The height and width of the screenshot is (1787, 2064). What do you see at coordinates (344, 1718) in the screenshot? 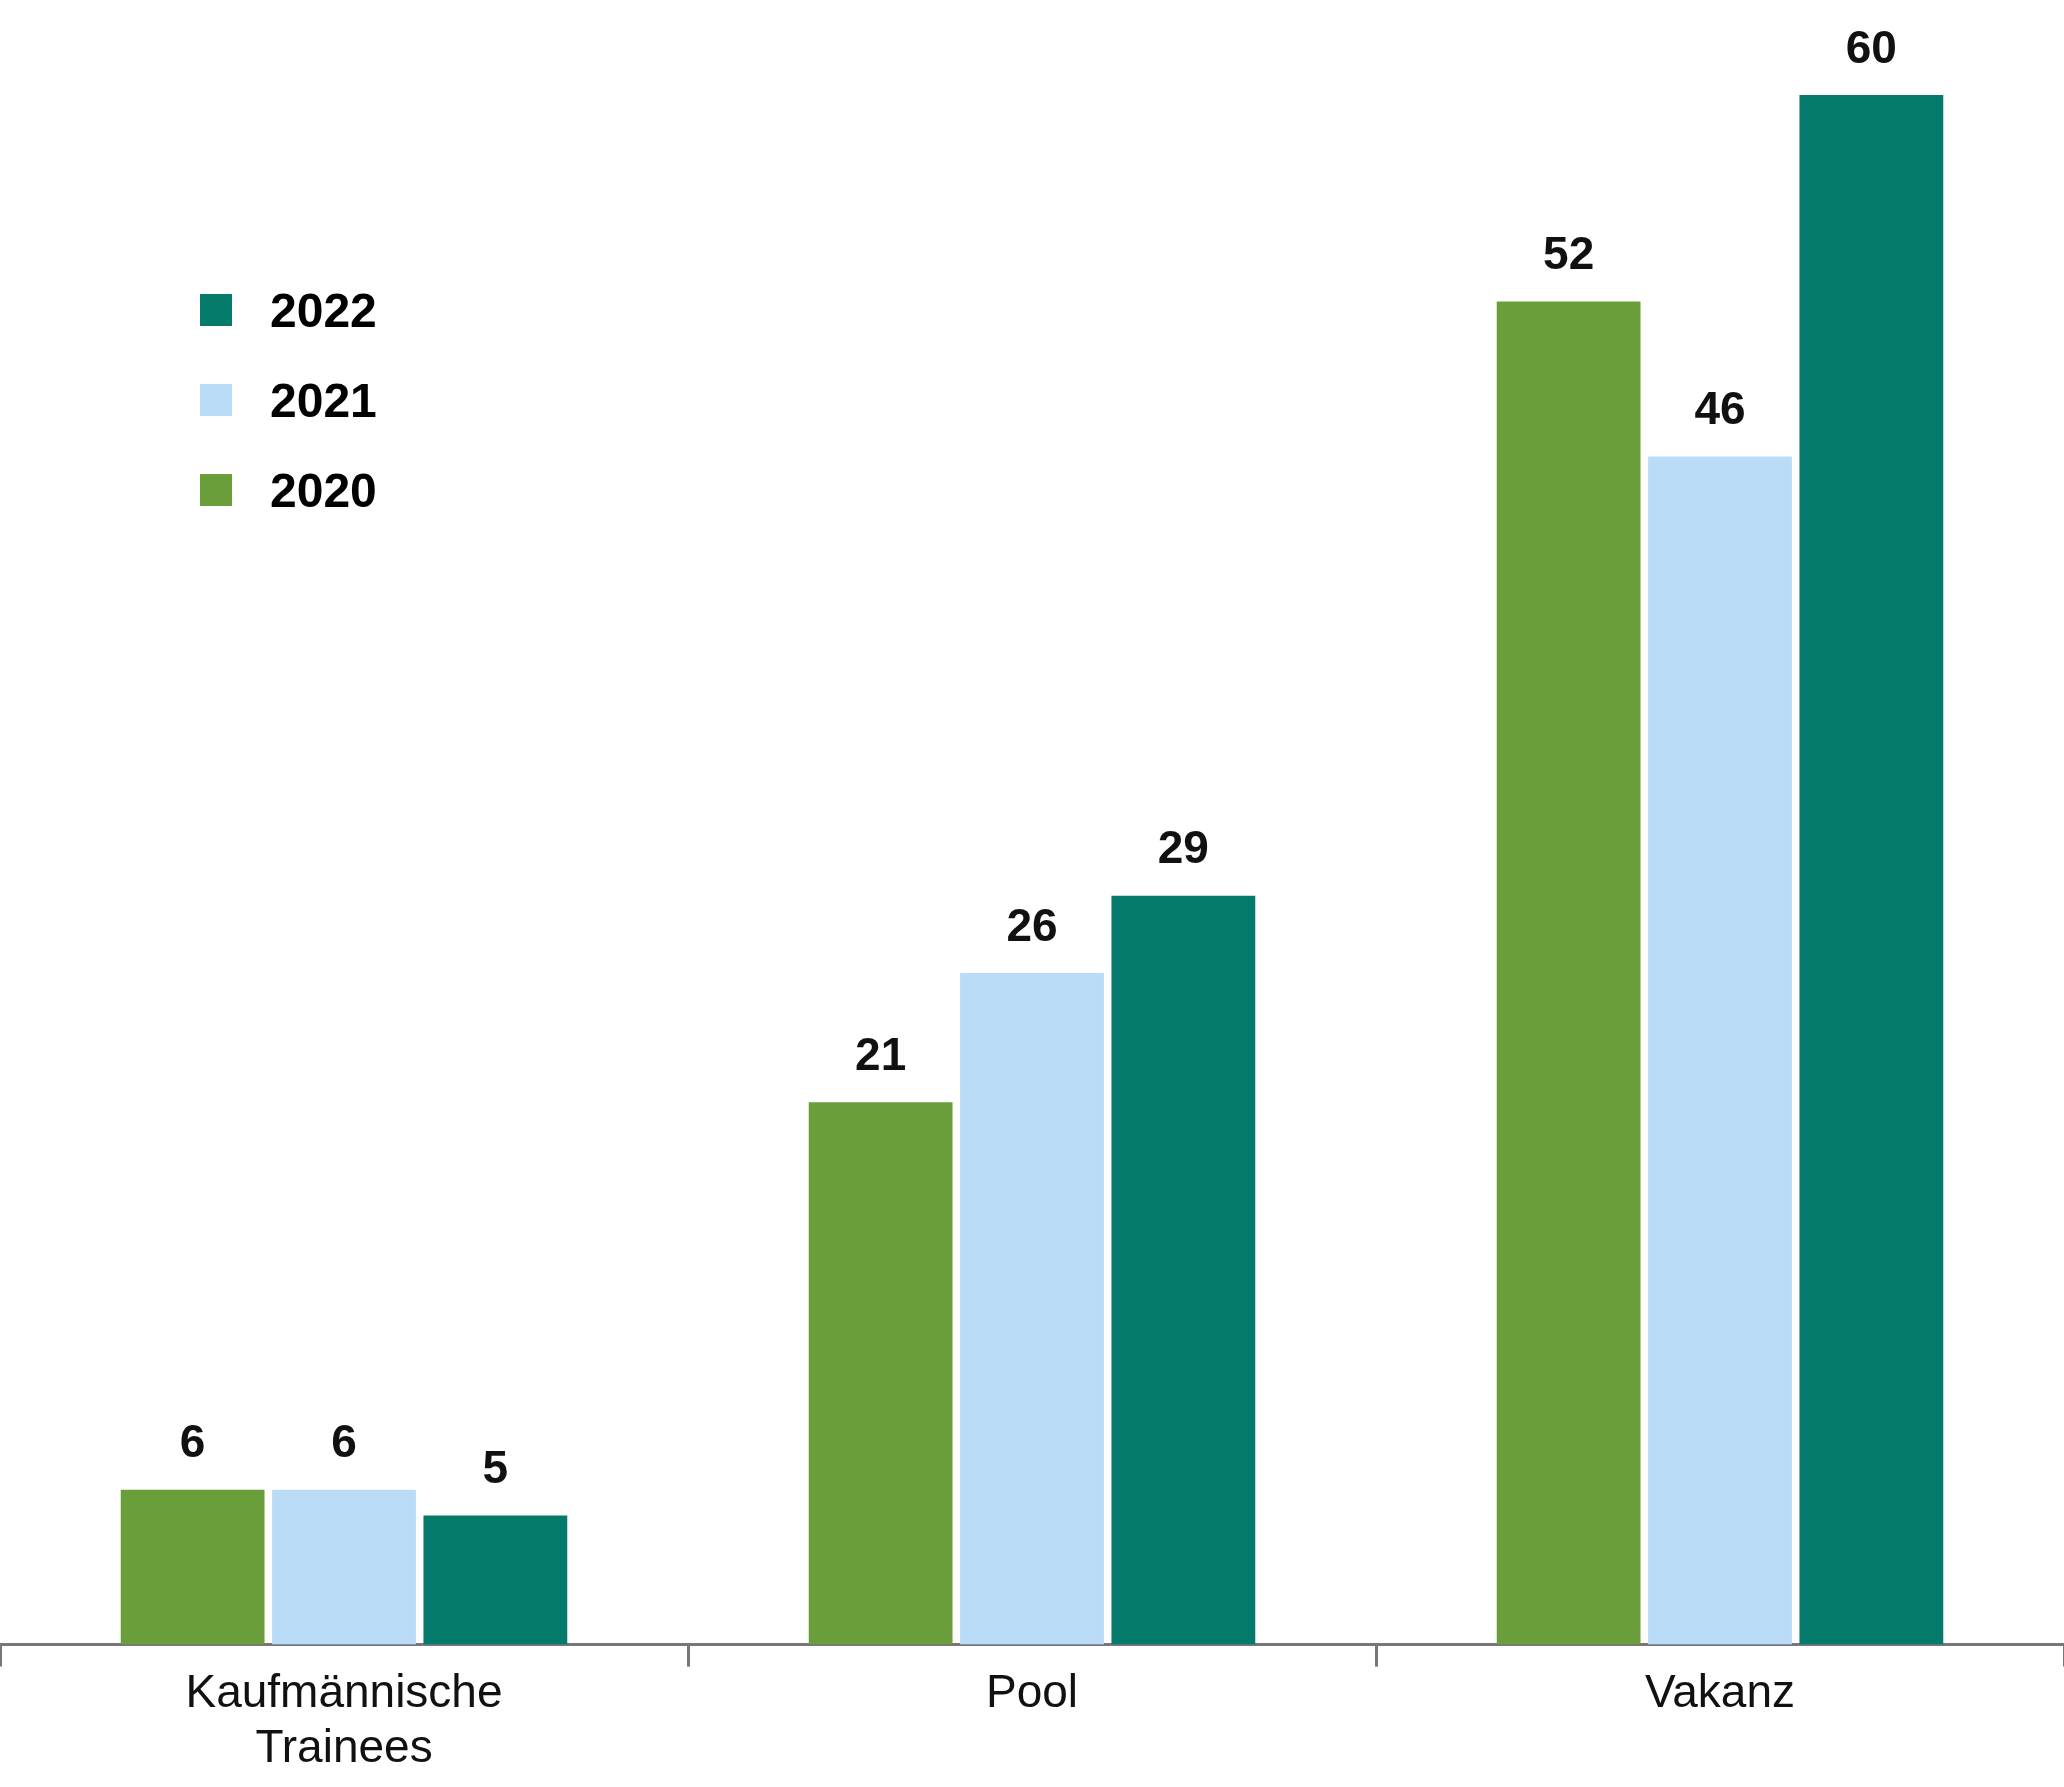
I see `x-tick-label: Kaufmännische Trainees` at bounding box center [344, 1718].